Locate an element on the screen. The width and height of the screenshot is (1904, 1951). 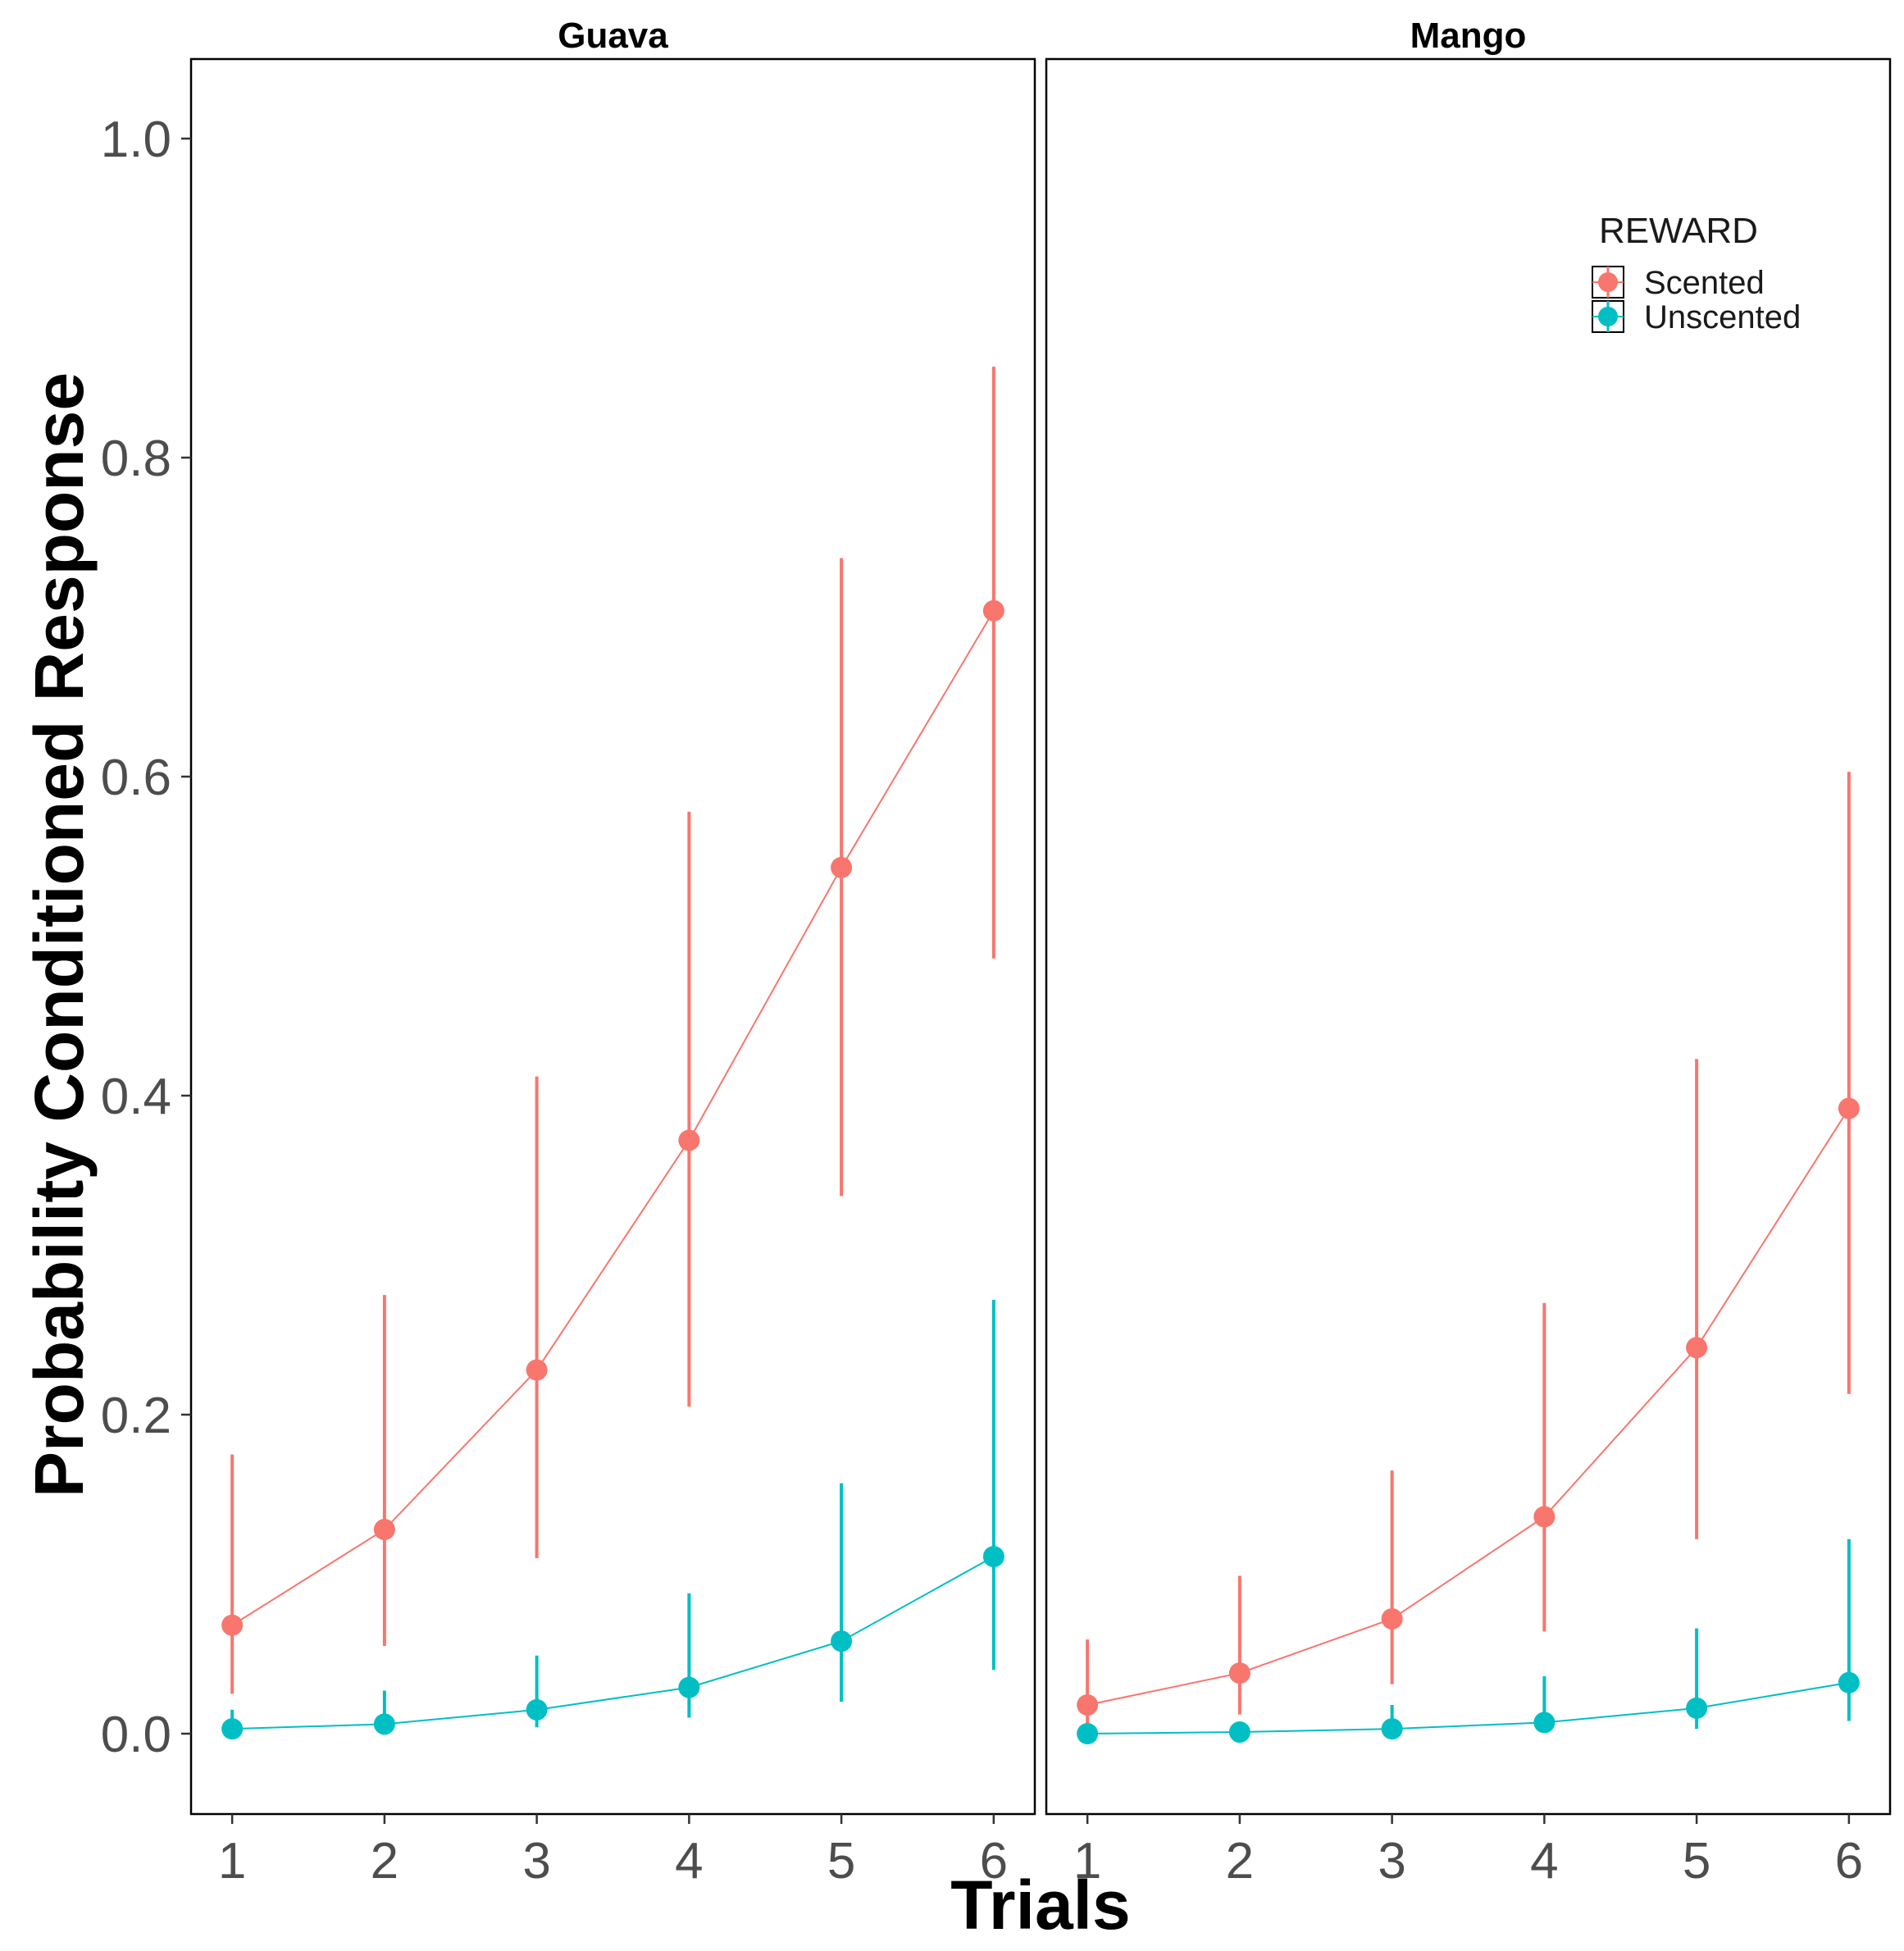
legend-title: REWARD is located at coordinates (1678, 231).